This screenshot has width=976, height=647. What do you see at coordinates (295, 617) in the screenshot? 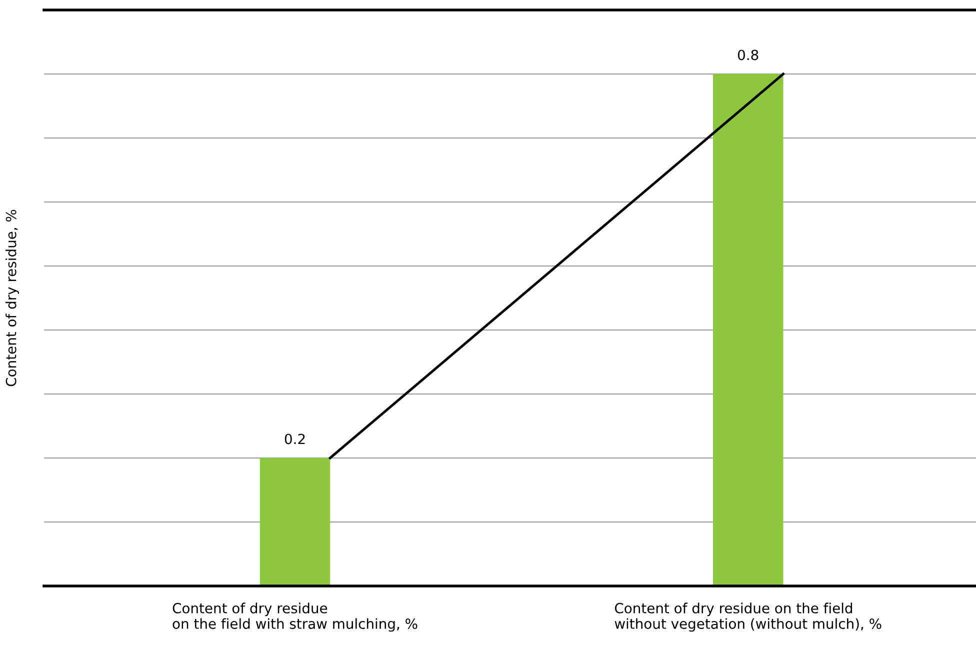
I see `x-tick-label: Content of dry residue on the field with straw mulching, %` at bounding box center [295, 617].